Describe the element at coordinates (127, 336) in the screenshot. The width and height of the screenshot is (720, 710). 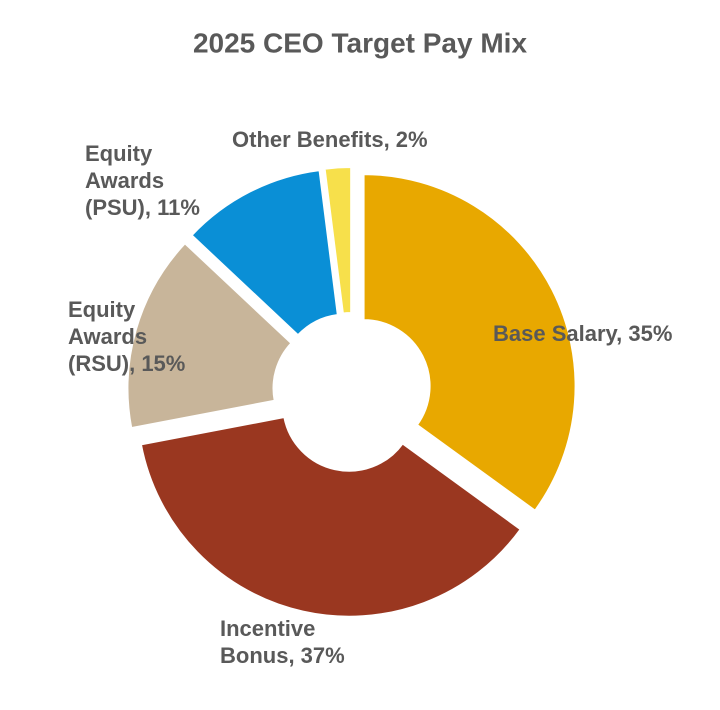
I see `slice-label: Equity Awards (RSU), 15%` at that location.